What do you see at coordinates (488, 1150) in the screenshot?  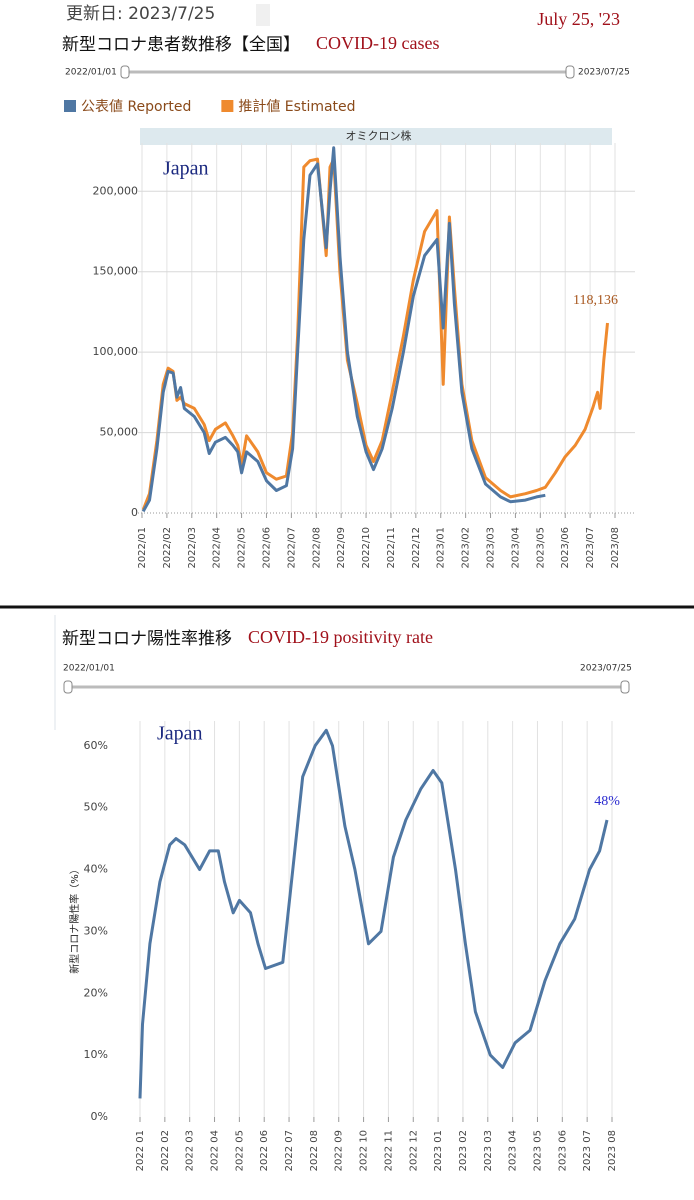 I see `x-tick-label: 2023 03` at bounding box center [488, 1150].